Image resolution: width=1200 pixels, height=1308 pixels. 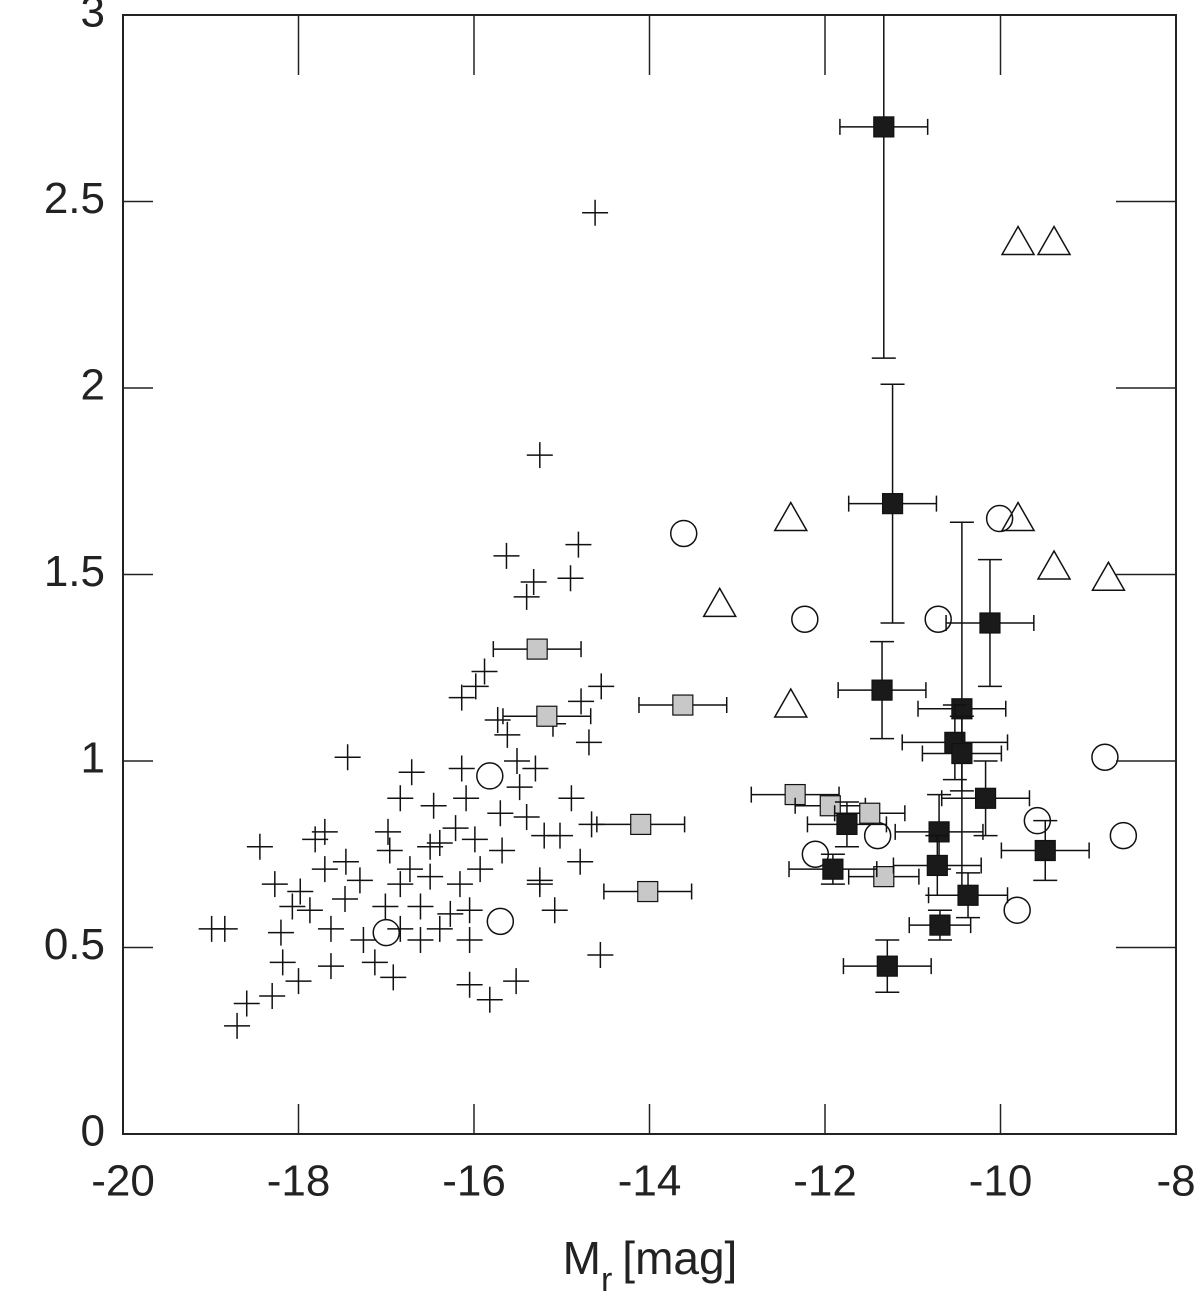 What do you see at coordinates (93, 1131) in the screenshot?
I see `y-tick-label: 0` at bounding box center [93, 1131].